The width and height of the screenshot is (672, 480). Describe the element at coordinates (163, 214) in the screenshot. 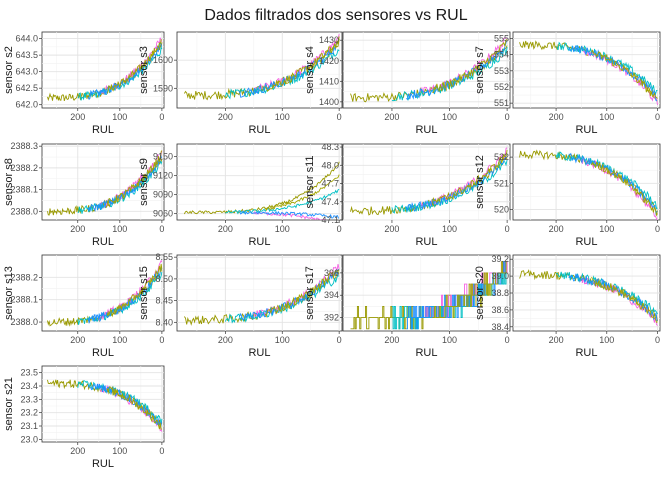

I see `y-tick-label: 9060` at that location.